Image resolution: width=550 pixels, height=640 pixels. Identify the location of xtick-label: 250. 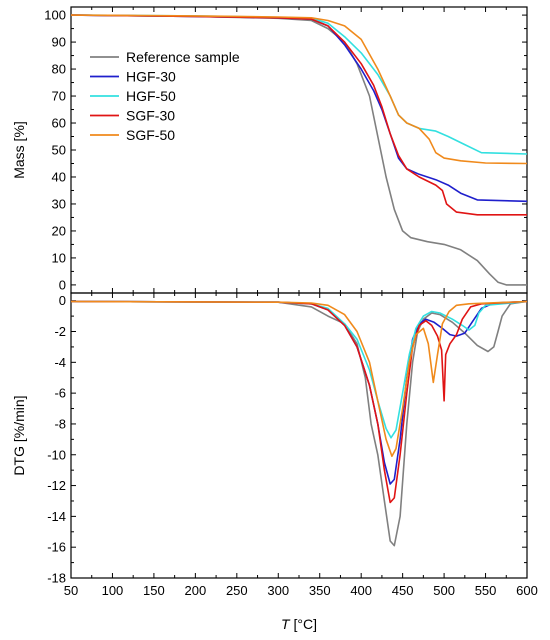
(237, 590).